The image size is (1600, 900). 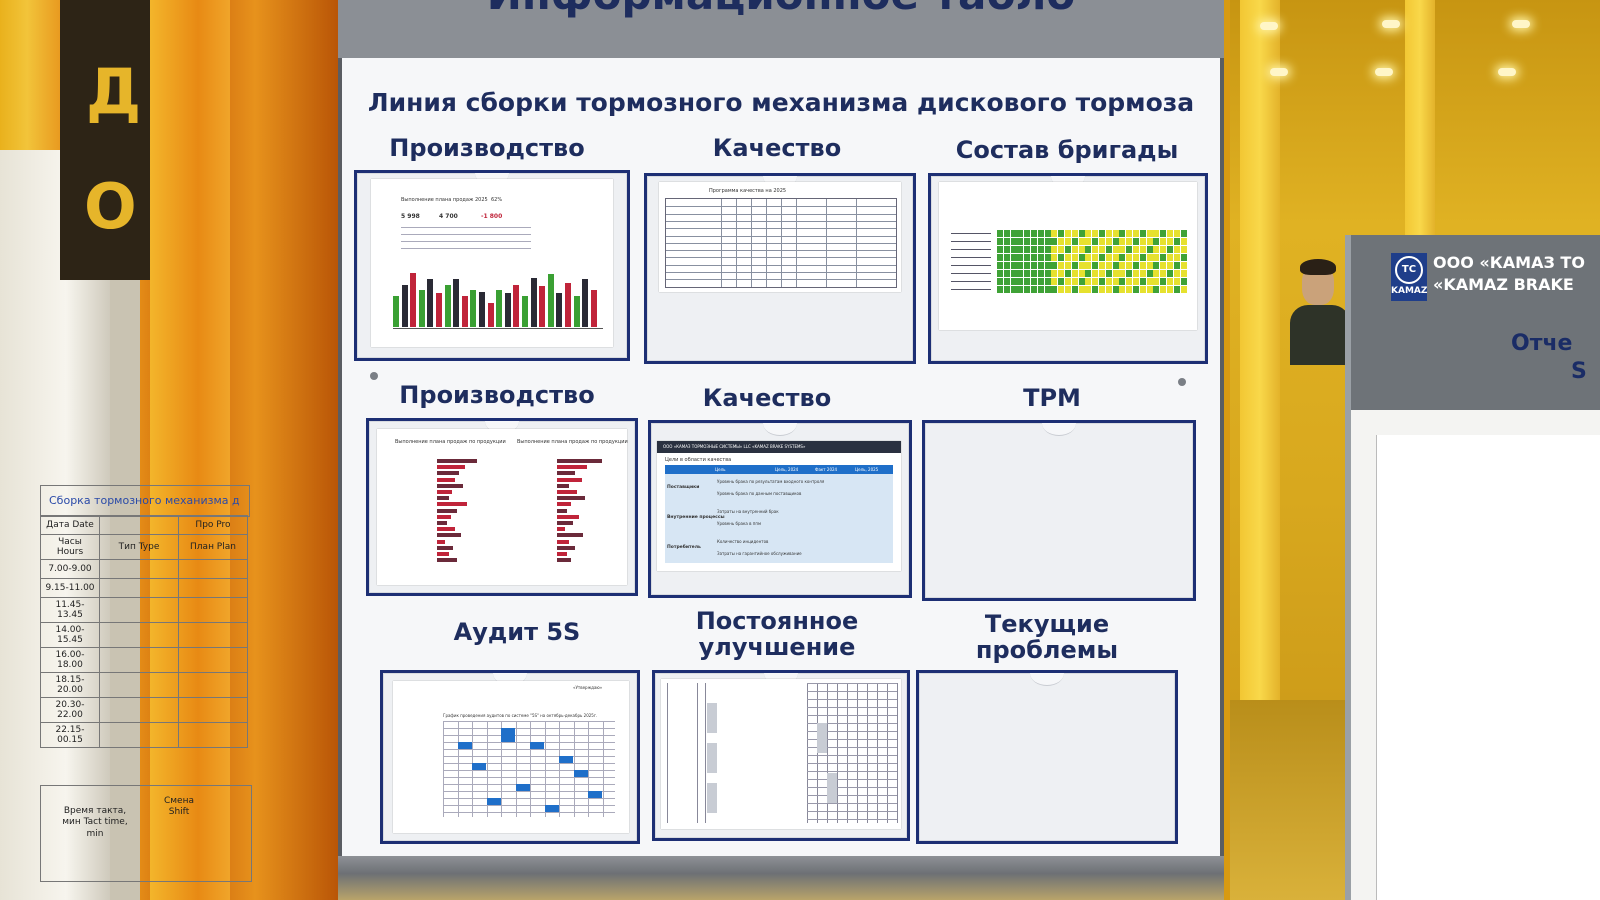 What do you see at coordinates (467, 514) in the screenshot?
I see `hbars-chart-left` at bounding box center [467, 514].